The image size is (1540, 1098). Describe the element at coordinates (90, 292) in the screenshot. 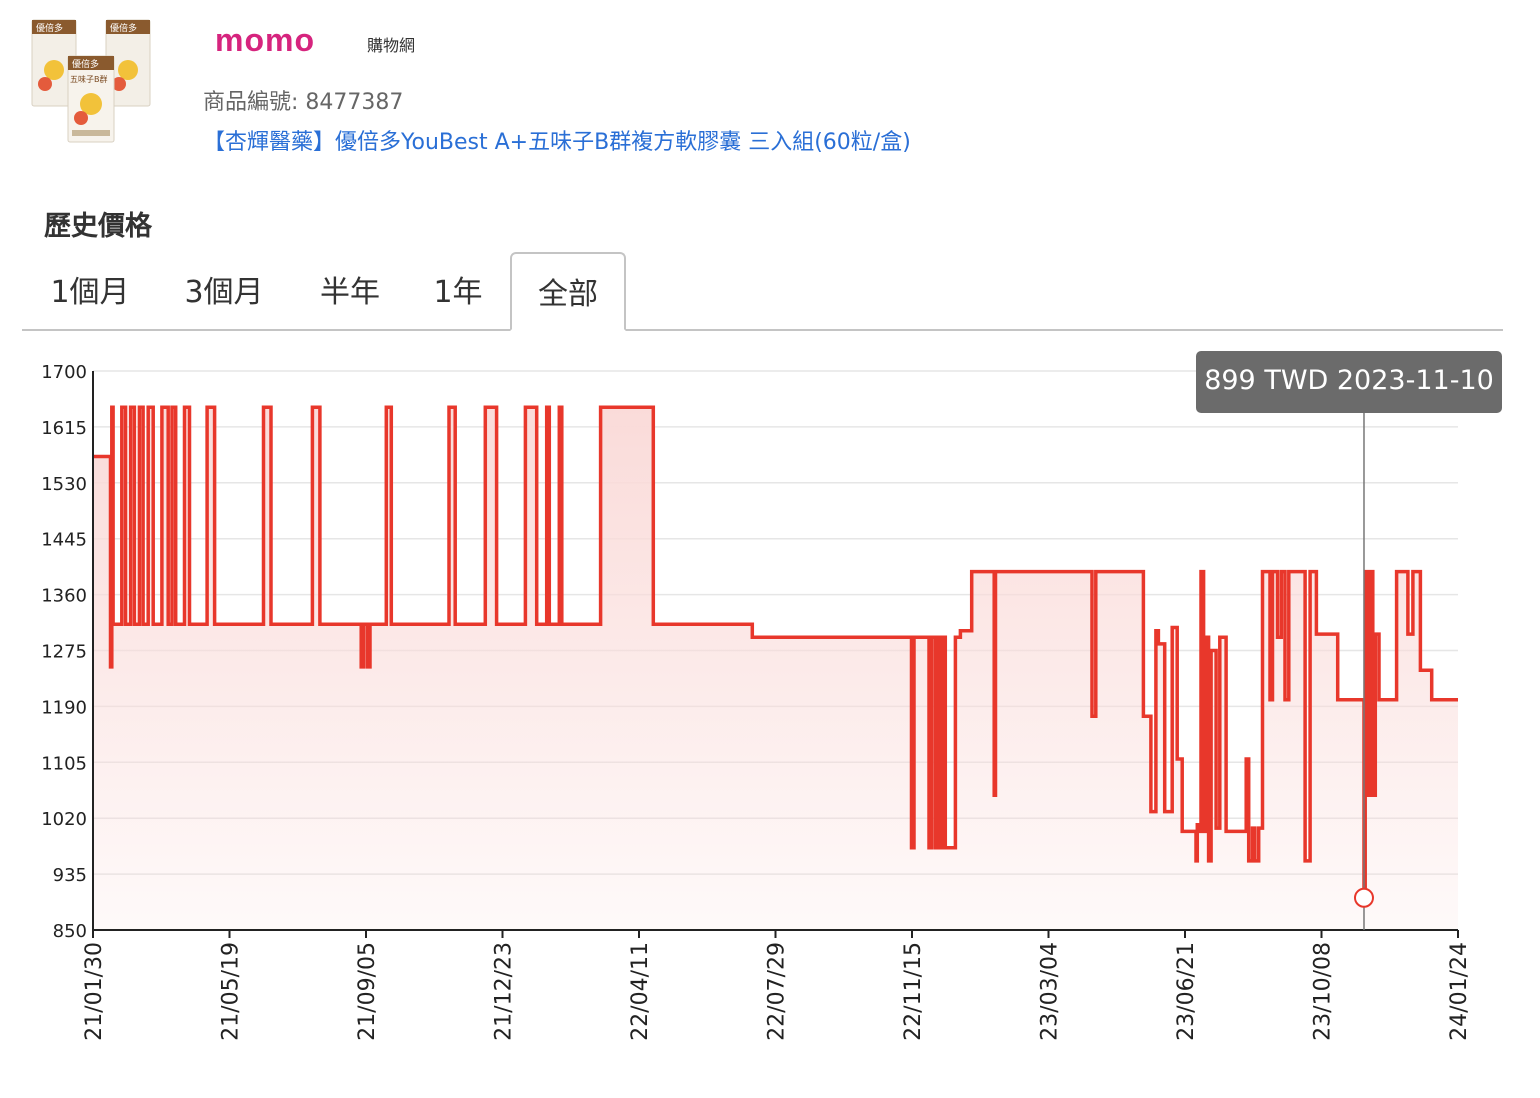

I see `tab-1-month: 1個月` at that location.